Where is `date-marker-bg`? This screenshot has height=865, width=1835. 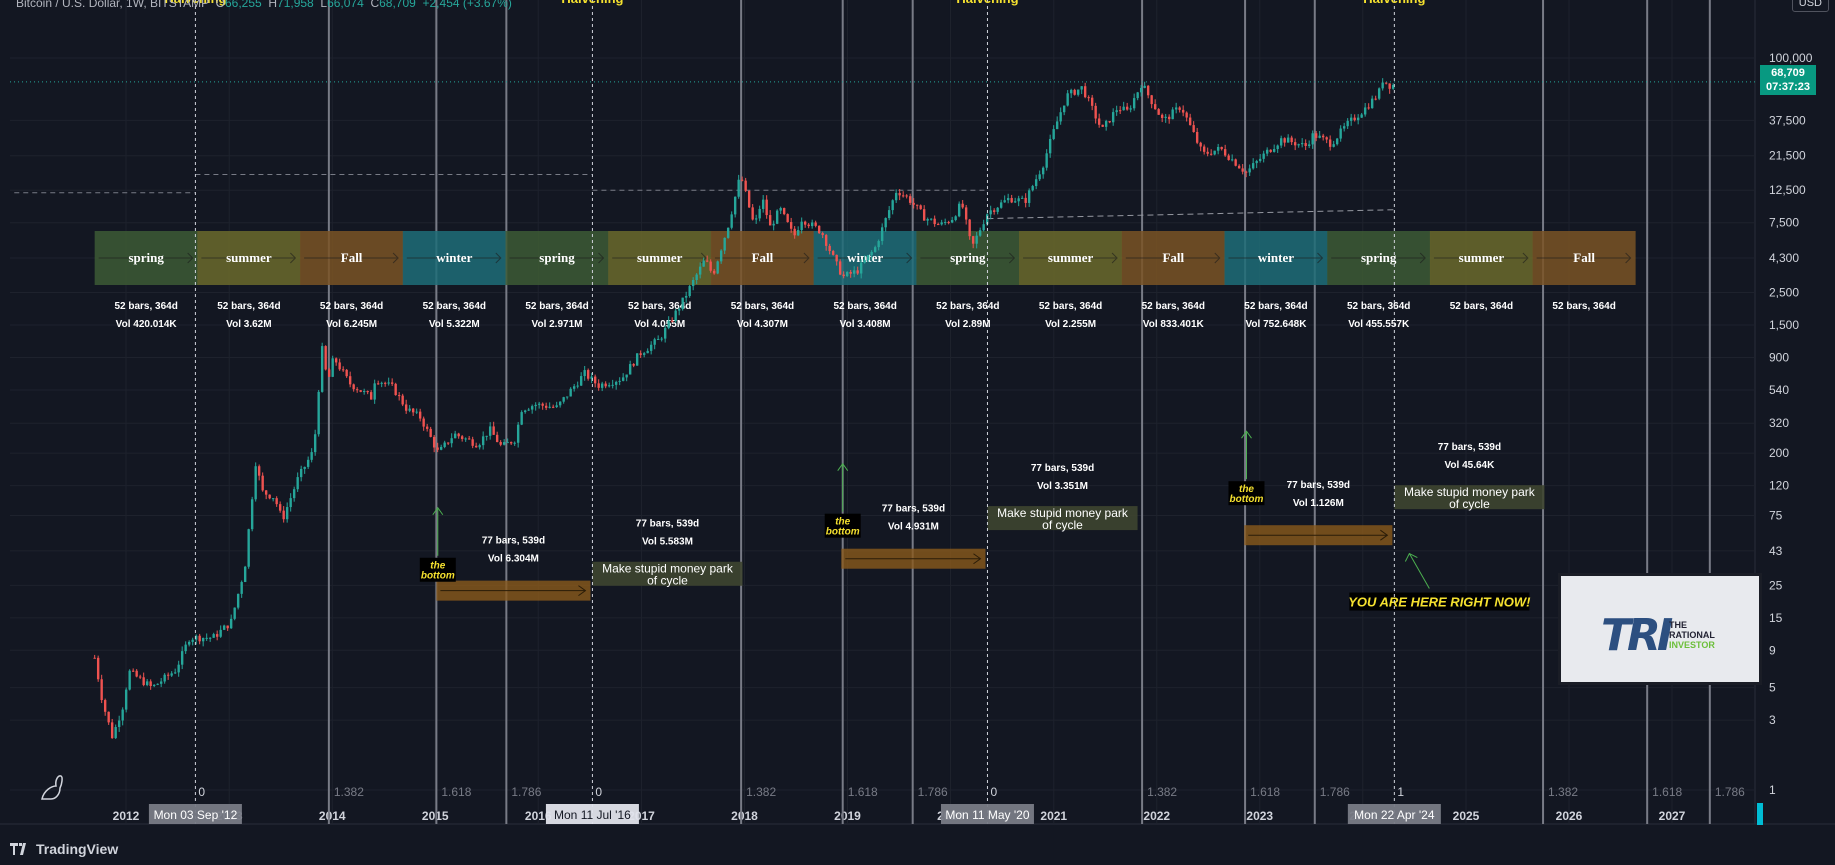 date-marker-bg is located at coordinates (195, 814).